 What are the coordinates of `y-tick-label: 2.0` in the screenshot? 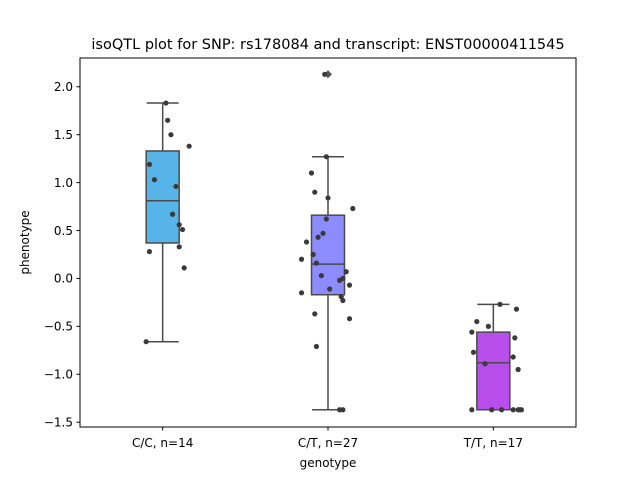 It's located at (63, 87).